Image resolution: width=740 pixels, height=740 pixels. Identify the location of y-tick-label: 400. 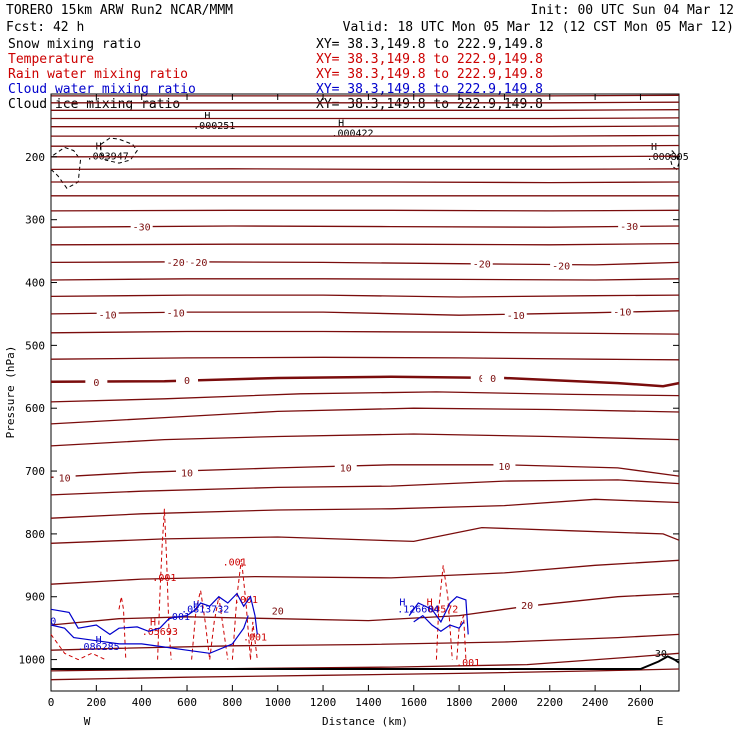
(35, 283).